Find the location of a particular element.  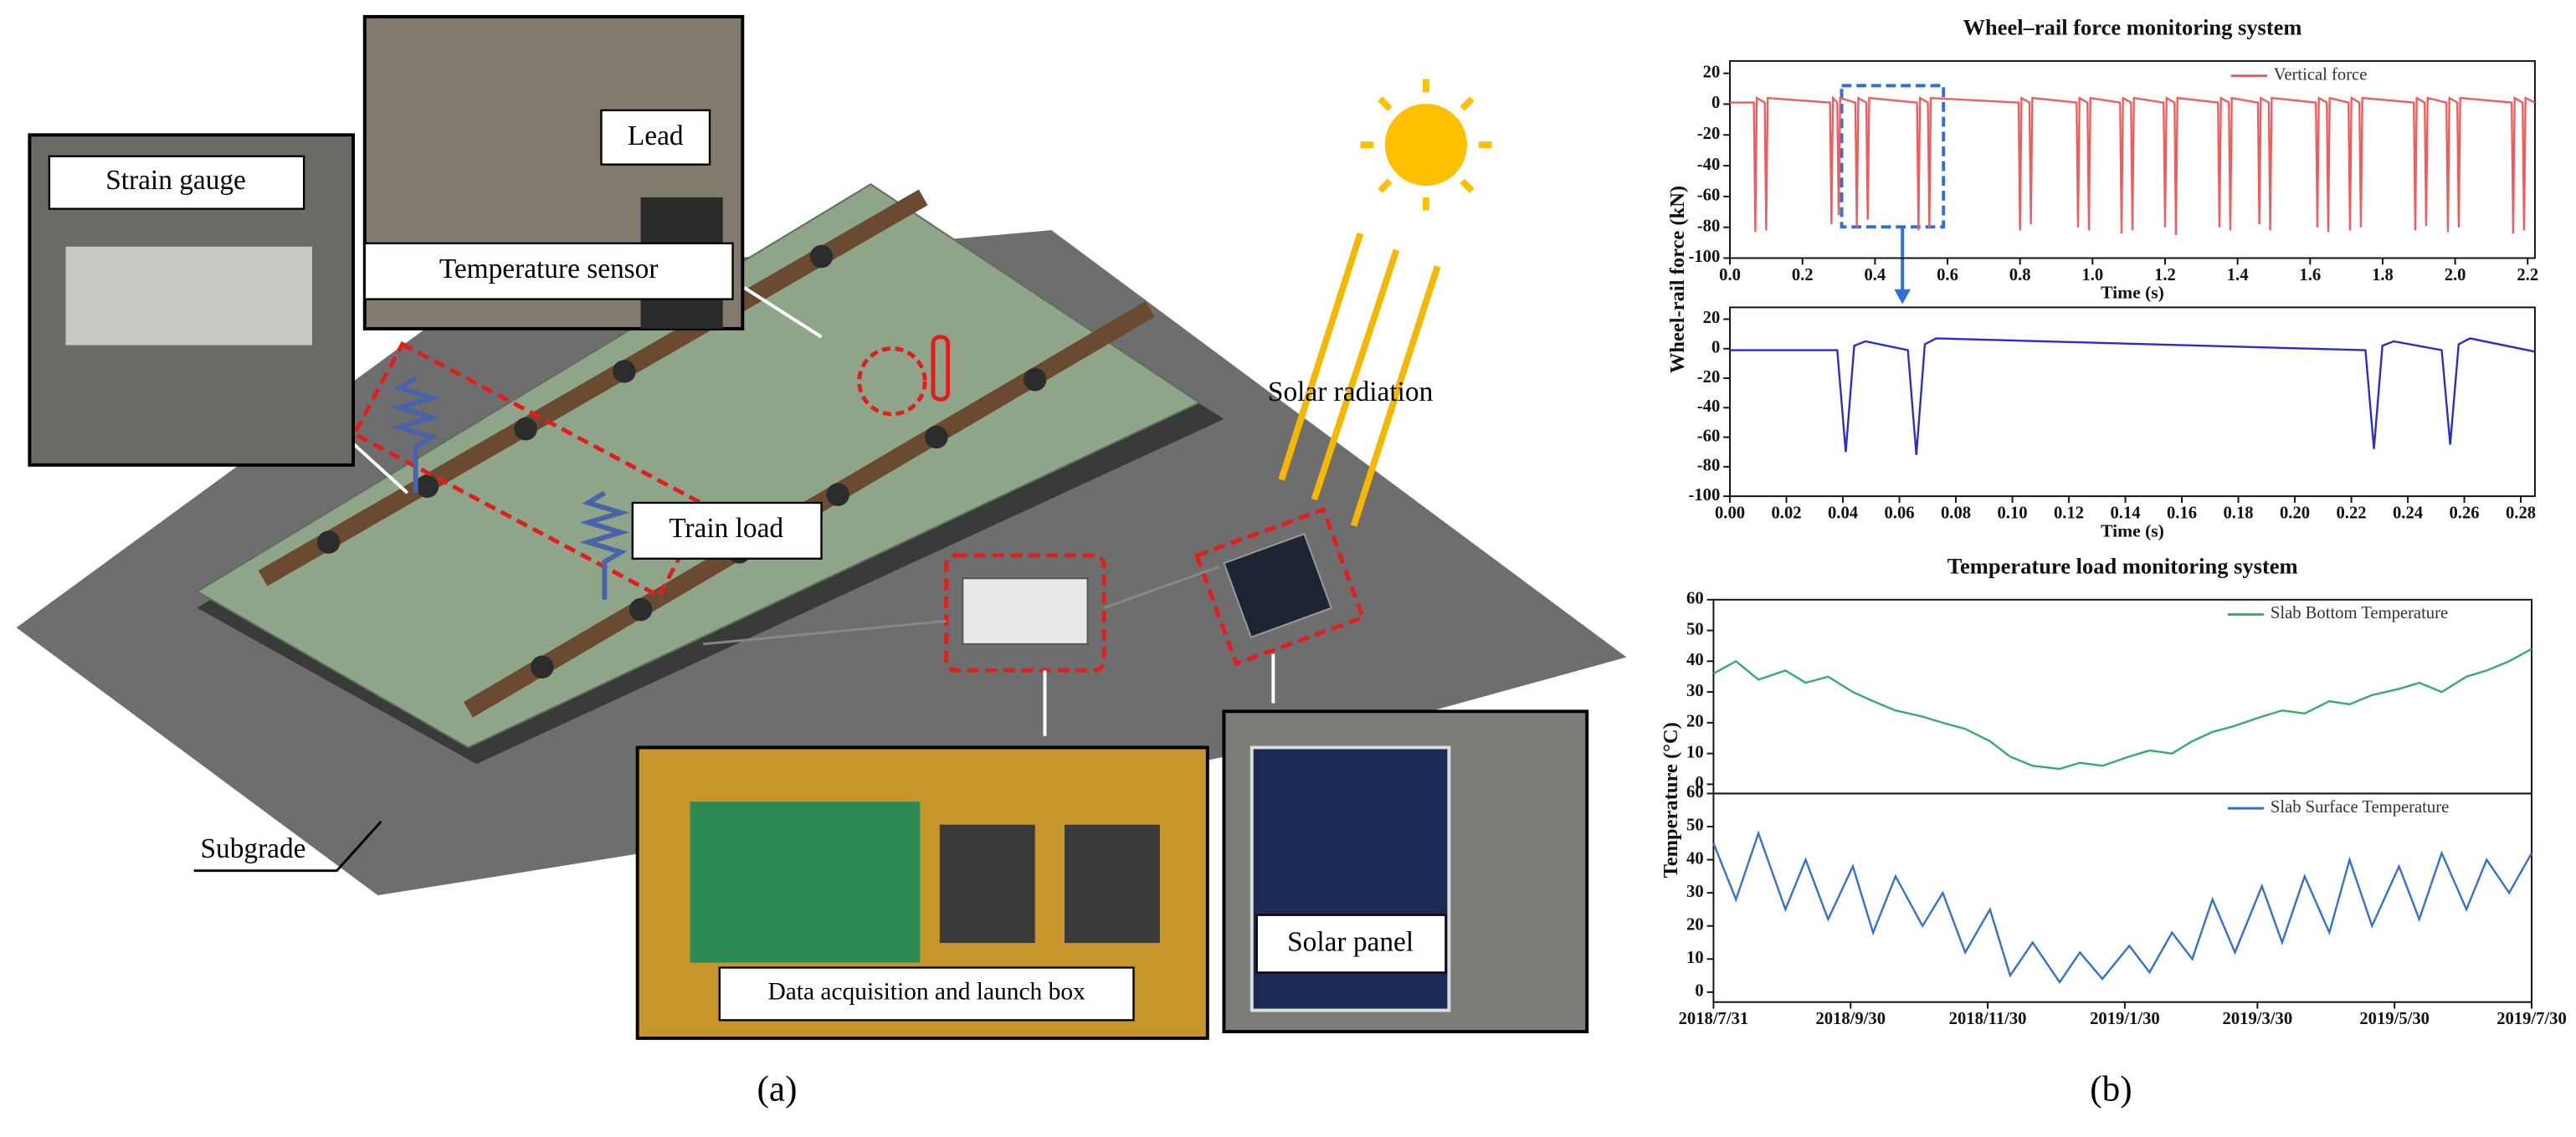

x-tick-label: 2018/9/30 is located at coordinates (1850, 1019).